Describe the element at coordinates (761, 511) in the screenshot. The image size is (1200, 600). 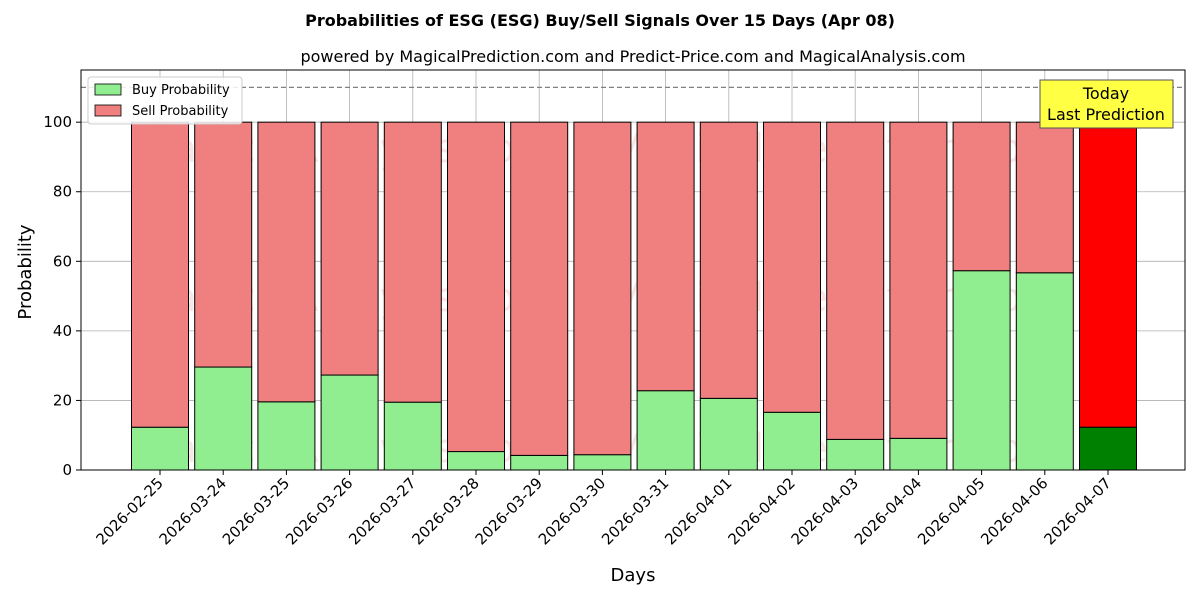
I see `x-tick-label: 2026-04-02` at that location.